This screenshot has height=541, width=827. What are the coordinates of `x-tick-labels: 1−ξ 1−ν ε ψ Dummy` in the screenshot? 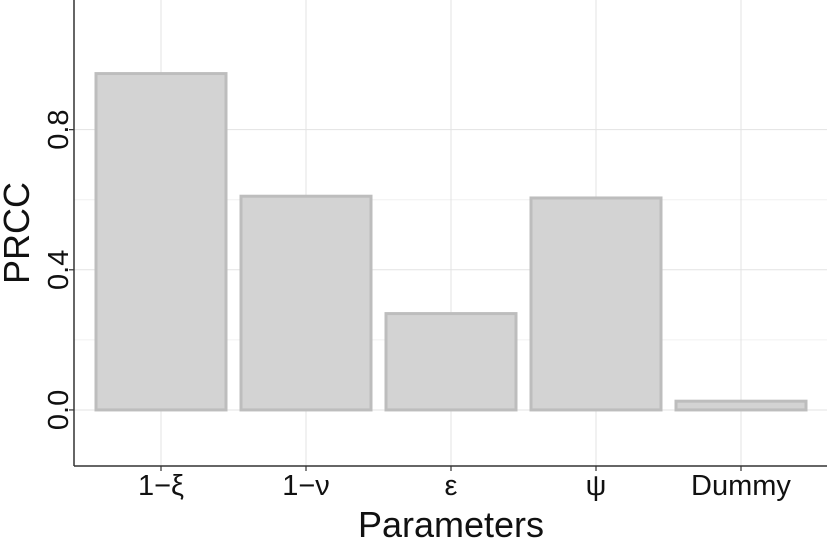 It's located at (464, 484).